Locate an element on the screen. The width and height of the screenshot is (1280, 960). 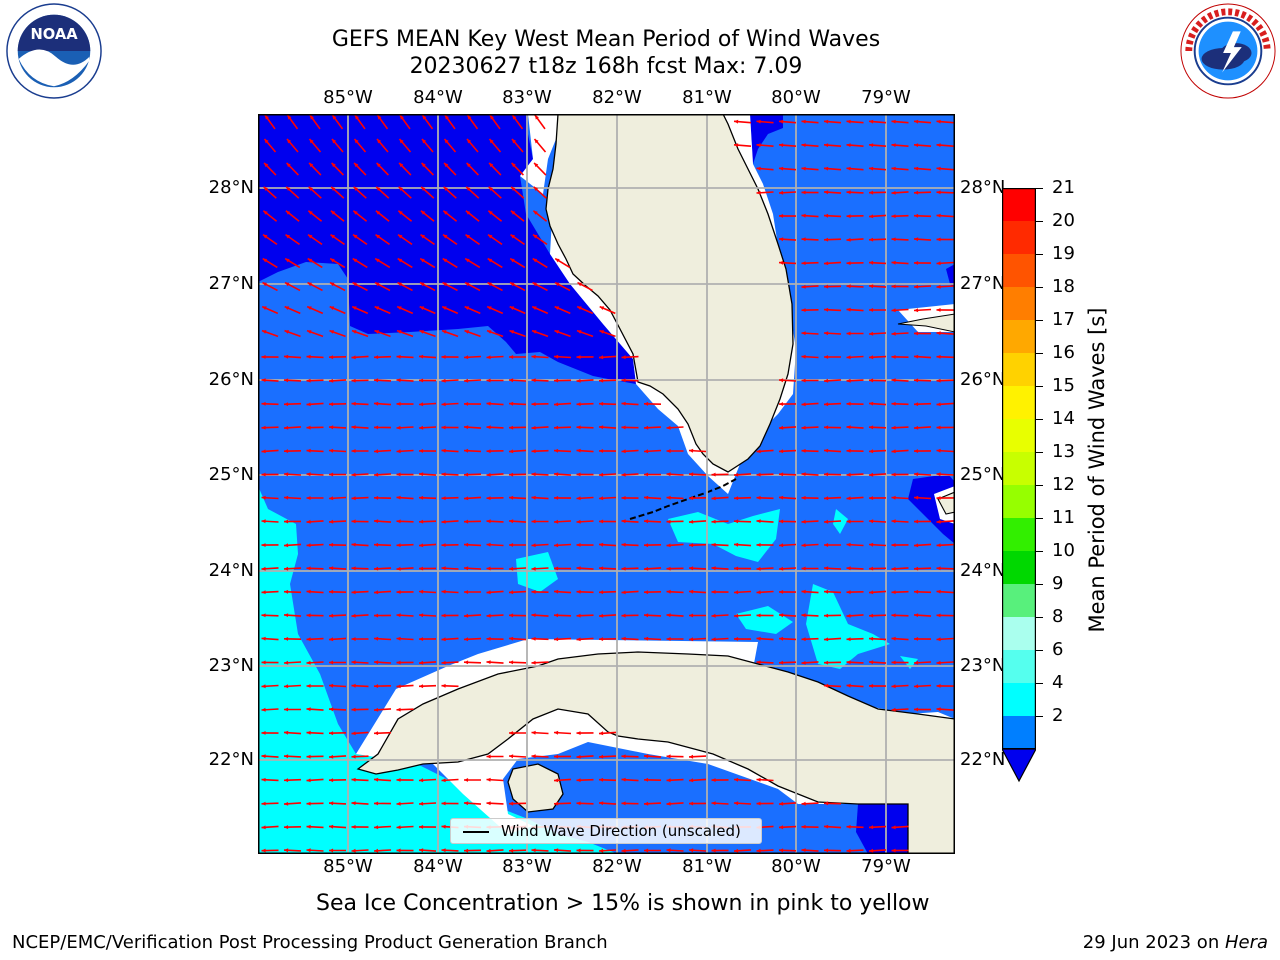
lon-tick-bottom: 81°W is located at coordinates (707, 866).